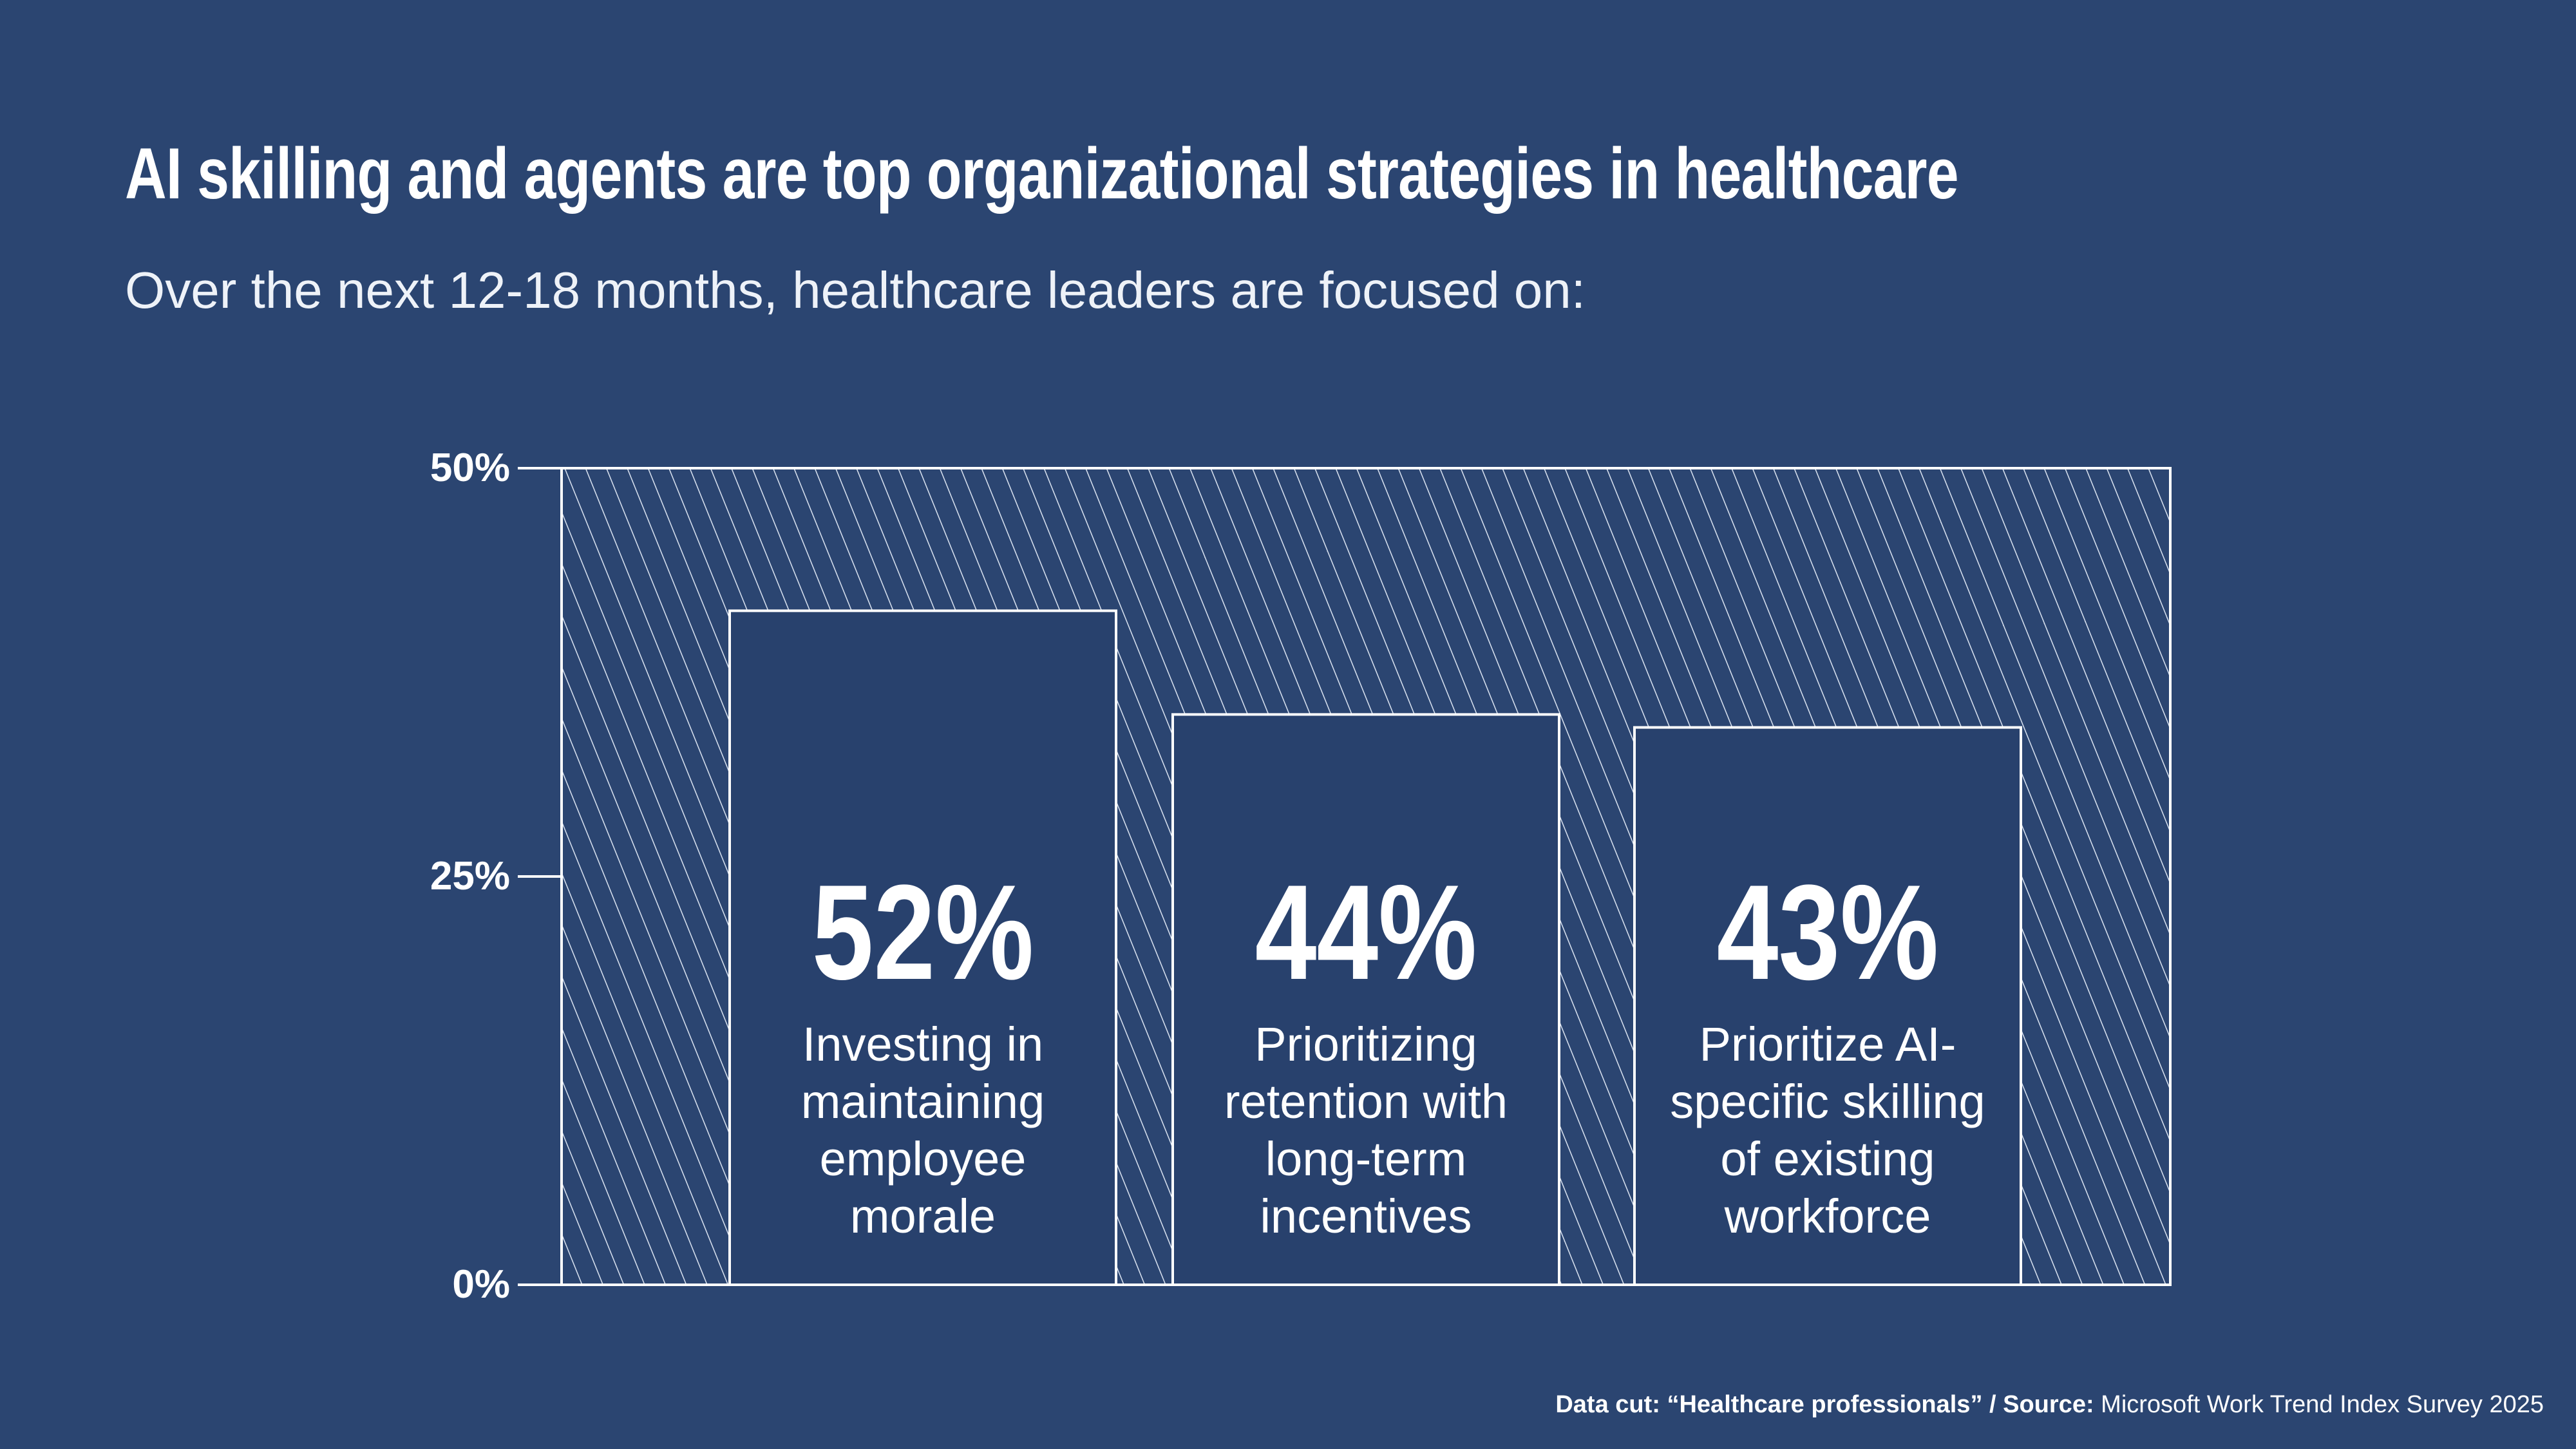 The height and width of the screenshot is (1449, 2576). What do you see at coordinates (1832, 1405) in the screenshot?
I see `data-cut-value: “Healthcare professionals” /` at bounding box center [1832, 1405].